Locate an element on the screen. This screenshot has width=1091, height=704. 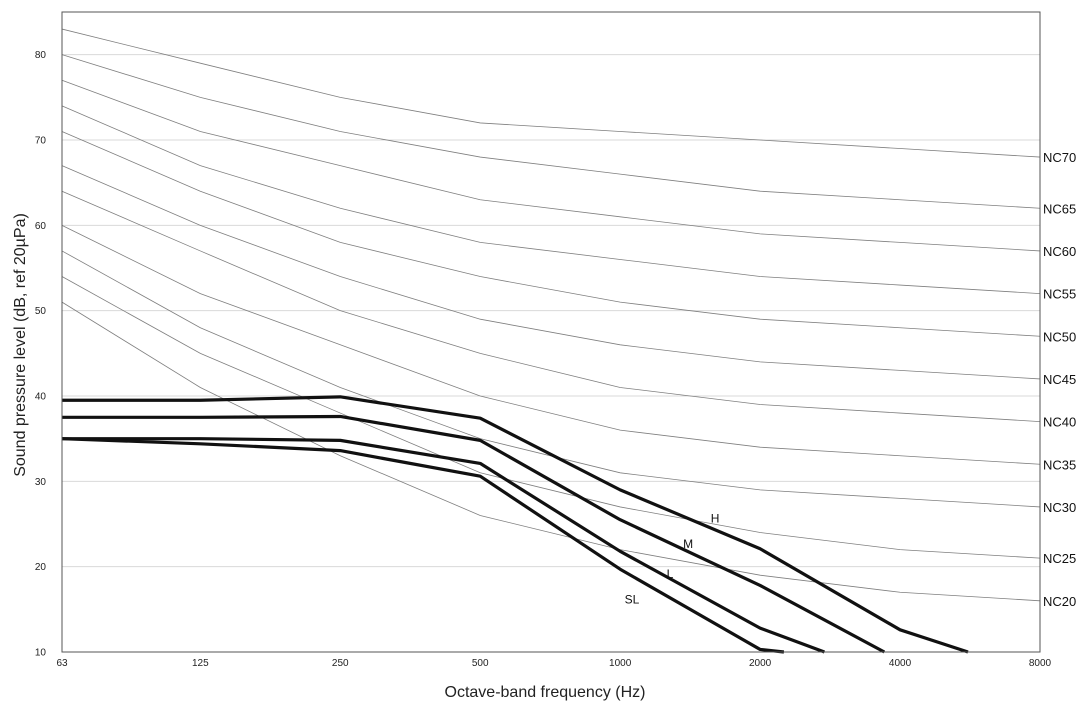
nc-curve-label: NC70 is located at coordinates (1059, 157).